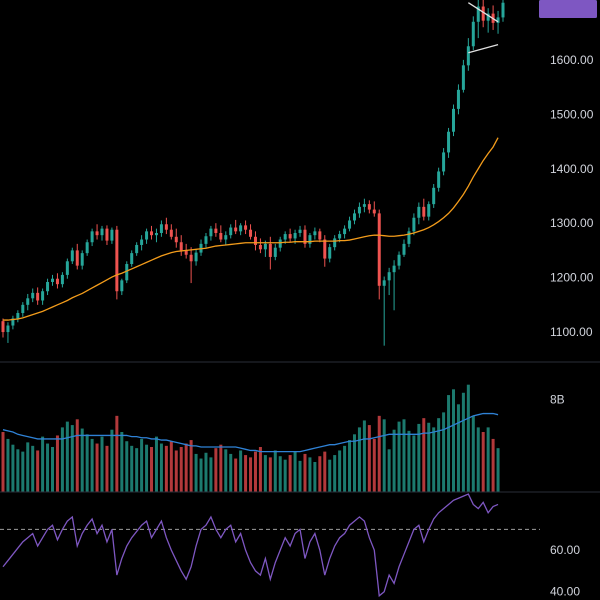  Describe the element at coordinates (250, 432) in the screenshot. I see `volume-ma-line` at that location.